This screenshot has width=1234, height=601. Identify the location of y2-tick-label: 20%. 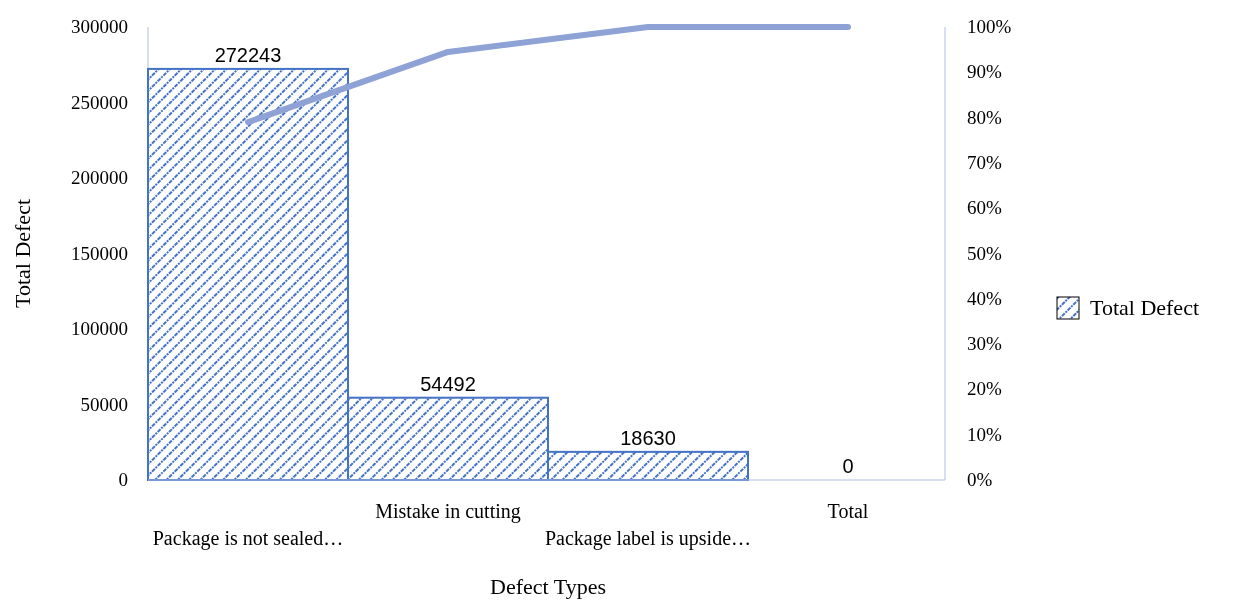
(984, 389).